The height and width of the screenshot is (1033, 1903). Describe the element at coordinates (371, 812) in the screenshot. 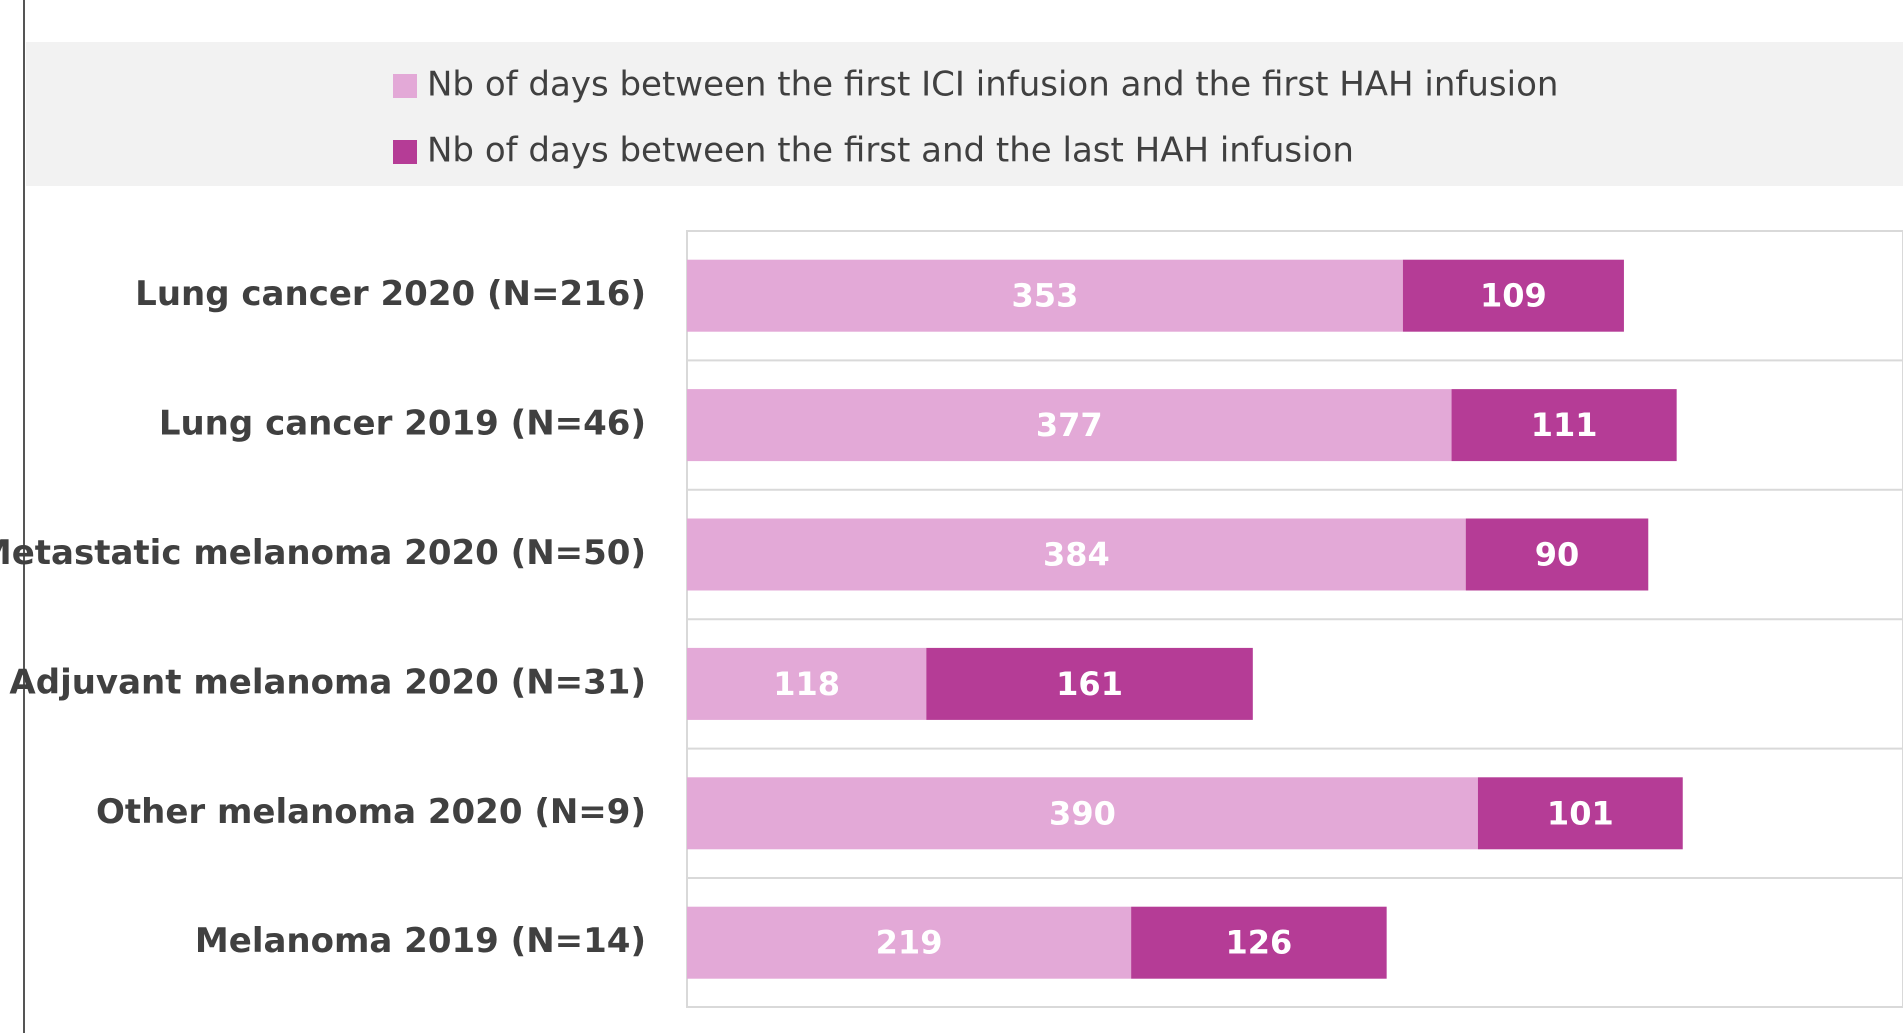

I see `category-label: Other melanoma 2020 (N=9)` at that location.